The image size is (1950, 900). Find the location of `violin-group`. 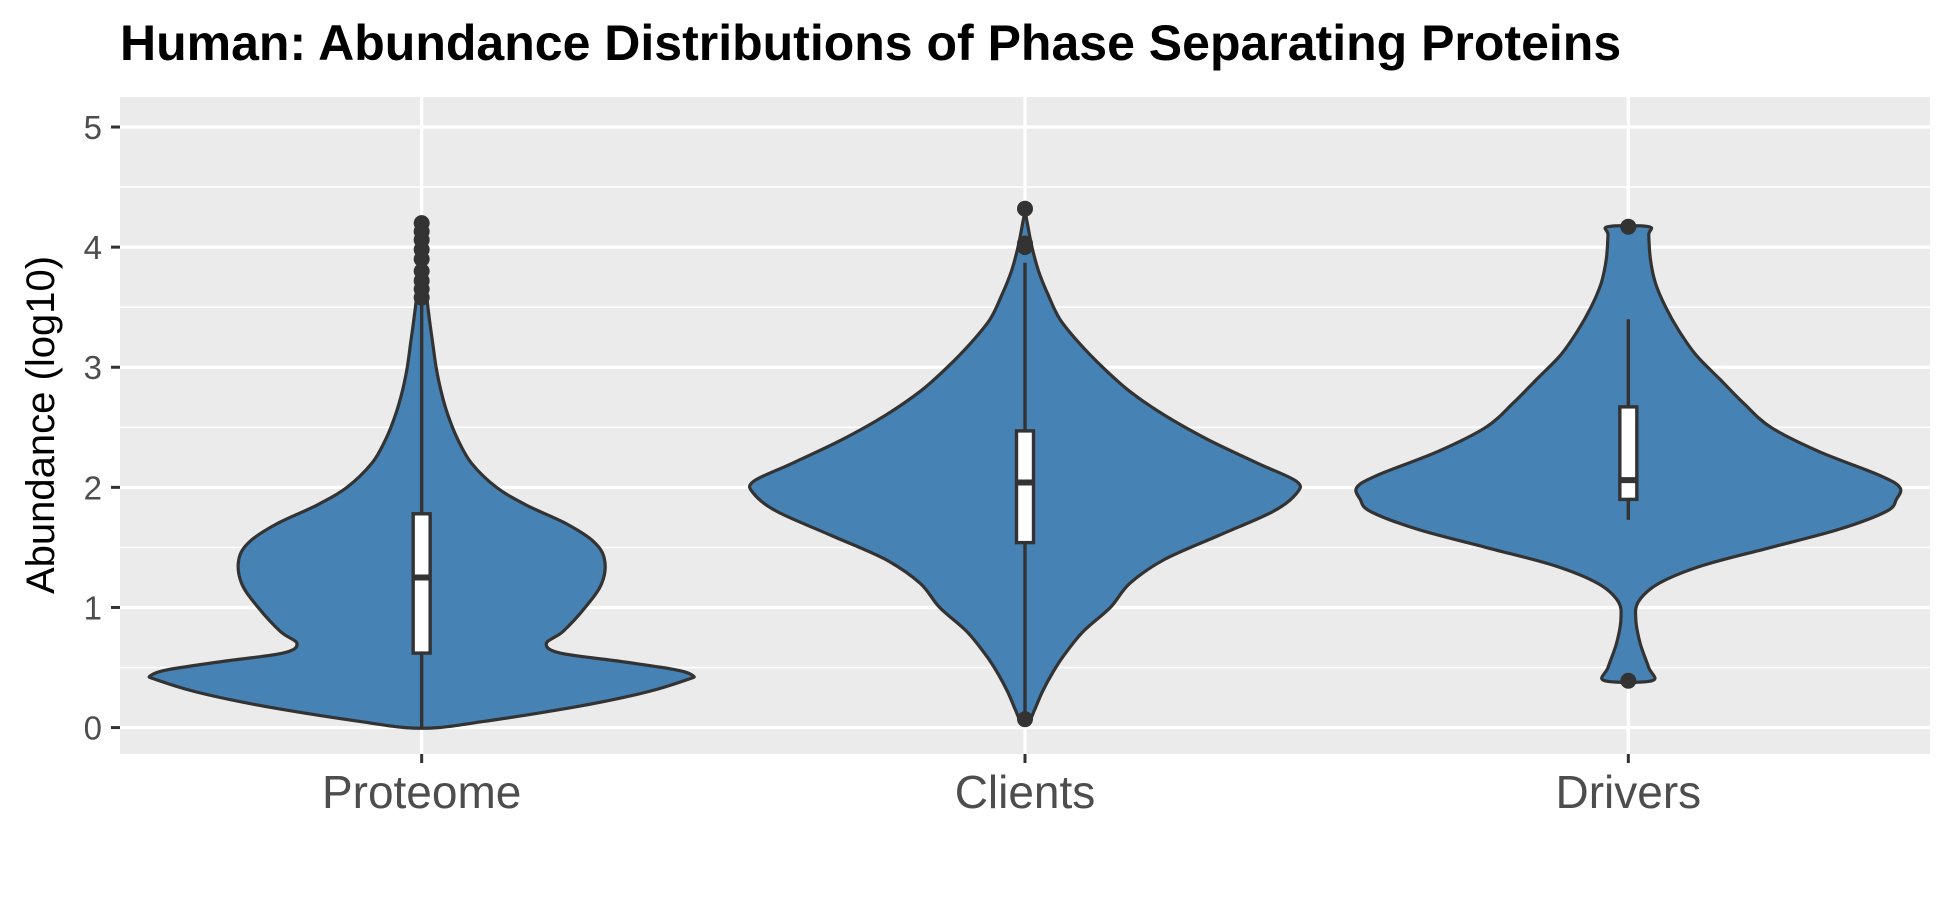

violin-group is located at coordinates (1628, 453).